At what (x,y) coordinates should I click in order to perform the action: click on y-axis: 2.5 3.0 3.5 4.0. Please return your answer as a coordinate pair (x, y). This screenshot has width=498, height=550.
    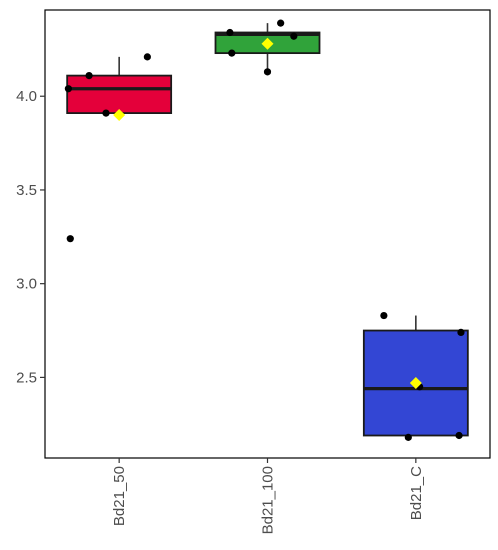
    Looking at the image, I should click on (30, 237).